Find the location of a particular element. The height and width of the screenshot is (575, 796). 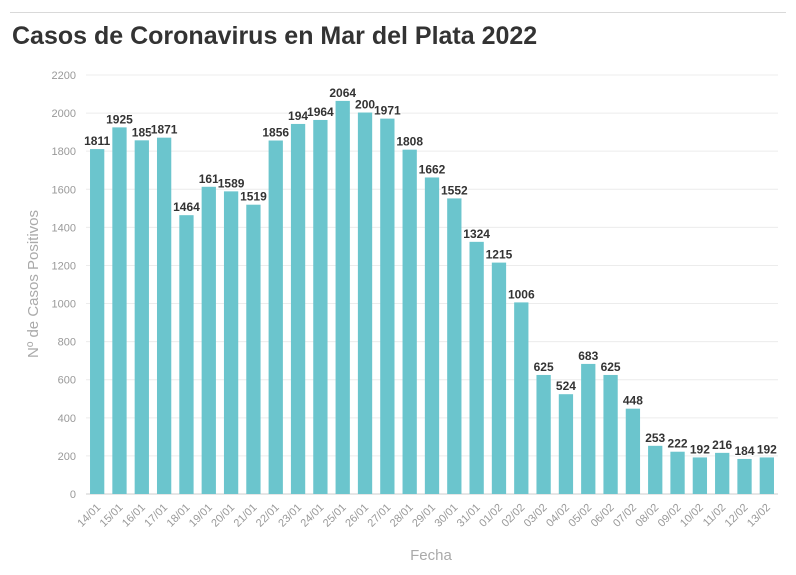

bar-value-label: 2064 is located at coordinates (342, 93).